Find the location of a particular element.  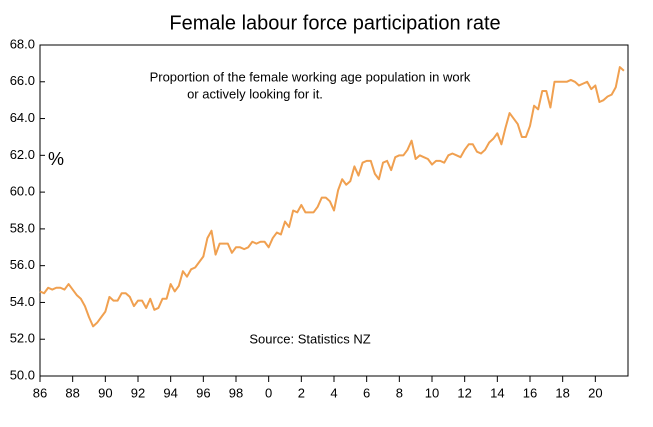

x-tick-label: 18 is located at coordinates (562, 392).